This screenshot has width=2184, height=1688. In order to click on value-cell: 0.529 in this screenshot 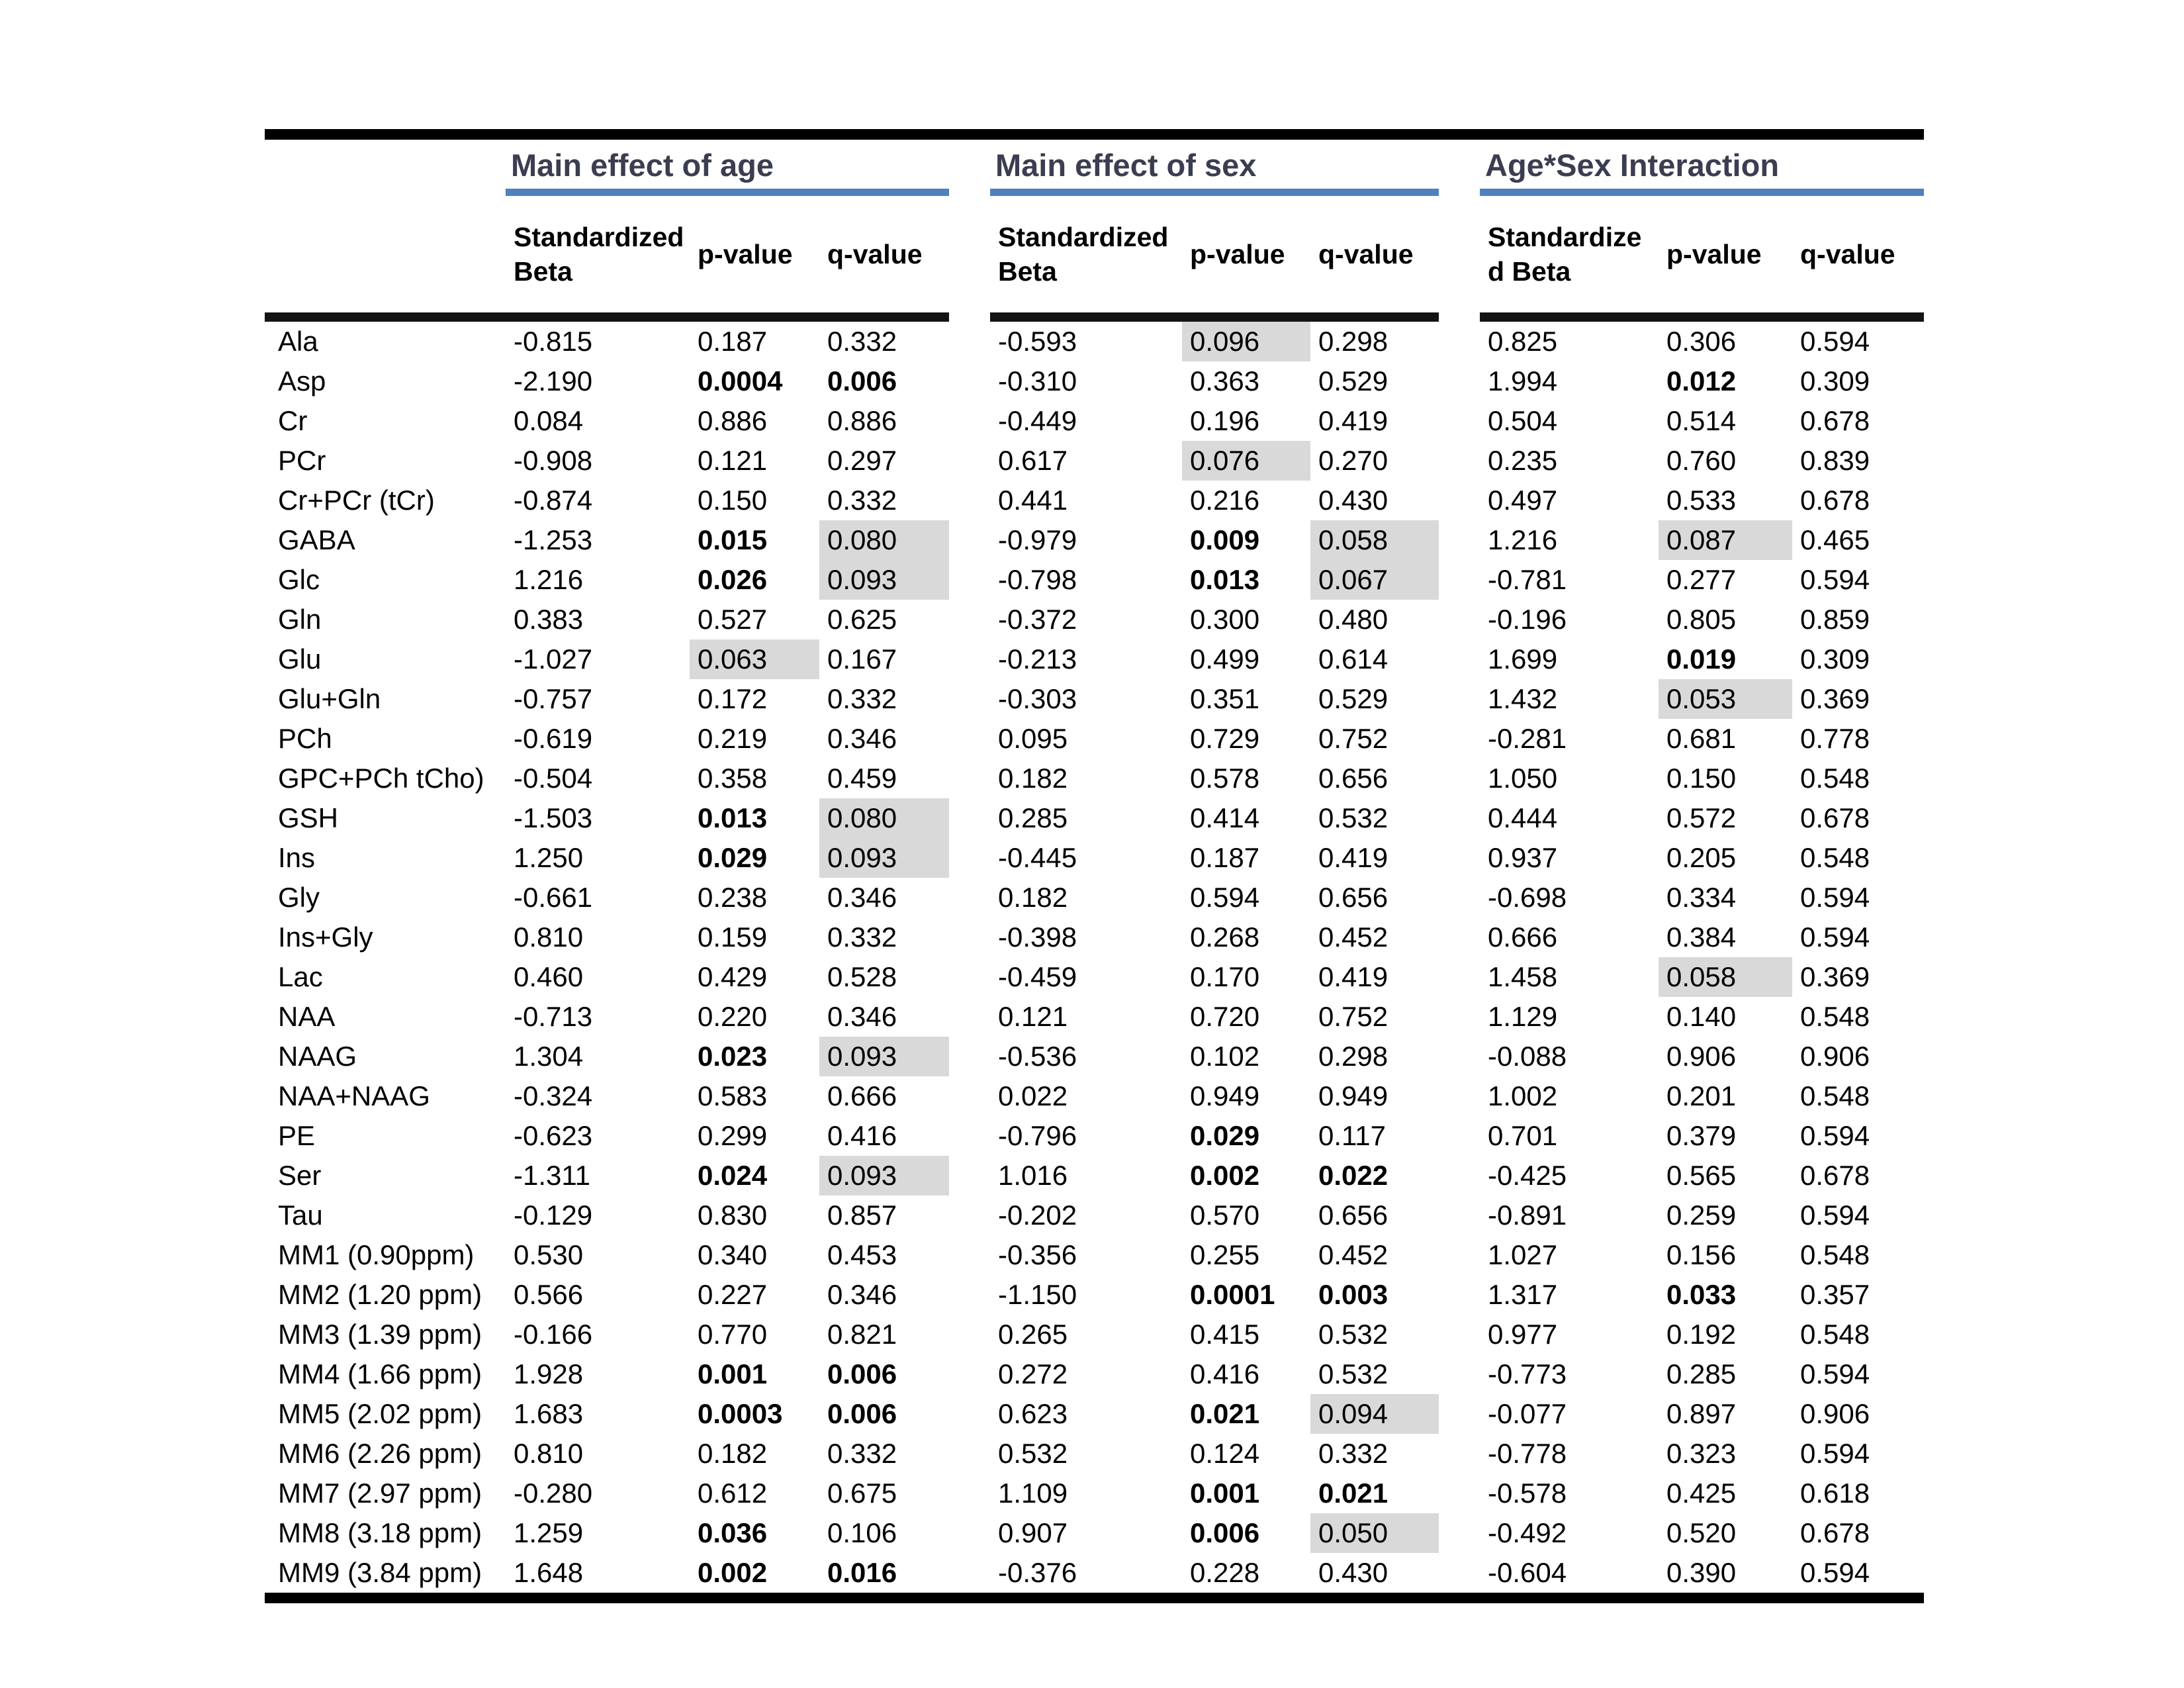, I will do `click(1353, 698)`.